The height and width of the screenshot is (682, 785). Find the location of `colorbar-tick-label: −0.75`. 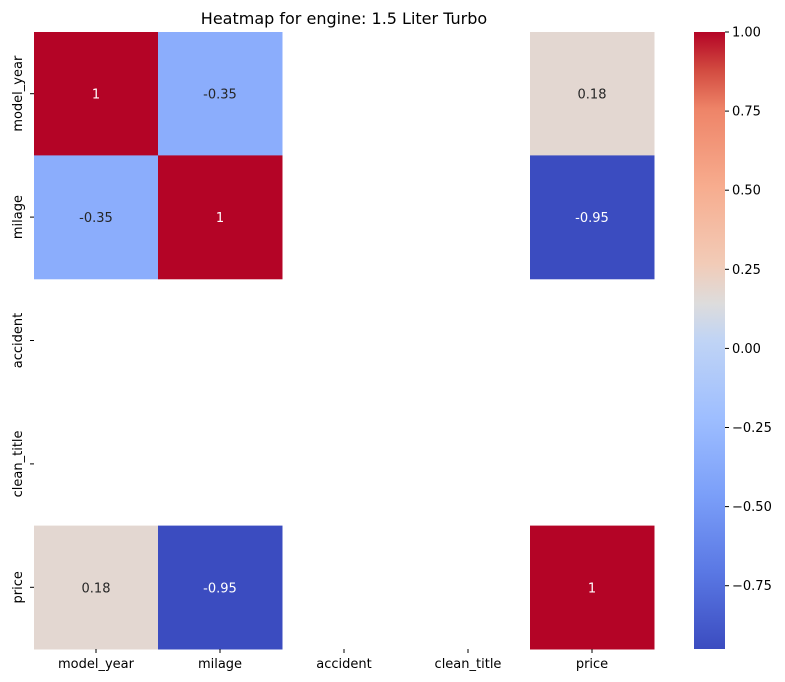

colorbar-tick-label: −0.75 is located at coordinates (752, 586).